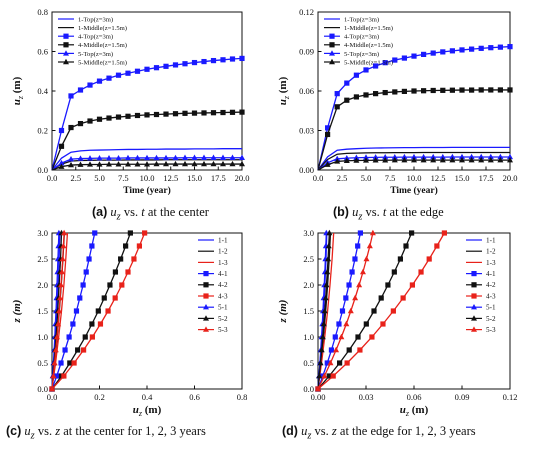 This screenshot has width=550, height=449. Describe the element at coordinates (99, 178) in the screenshot. I see `x-tick-label: 5.0` at that location.